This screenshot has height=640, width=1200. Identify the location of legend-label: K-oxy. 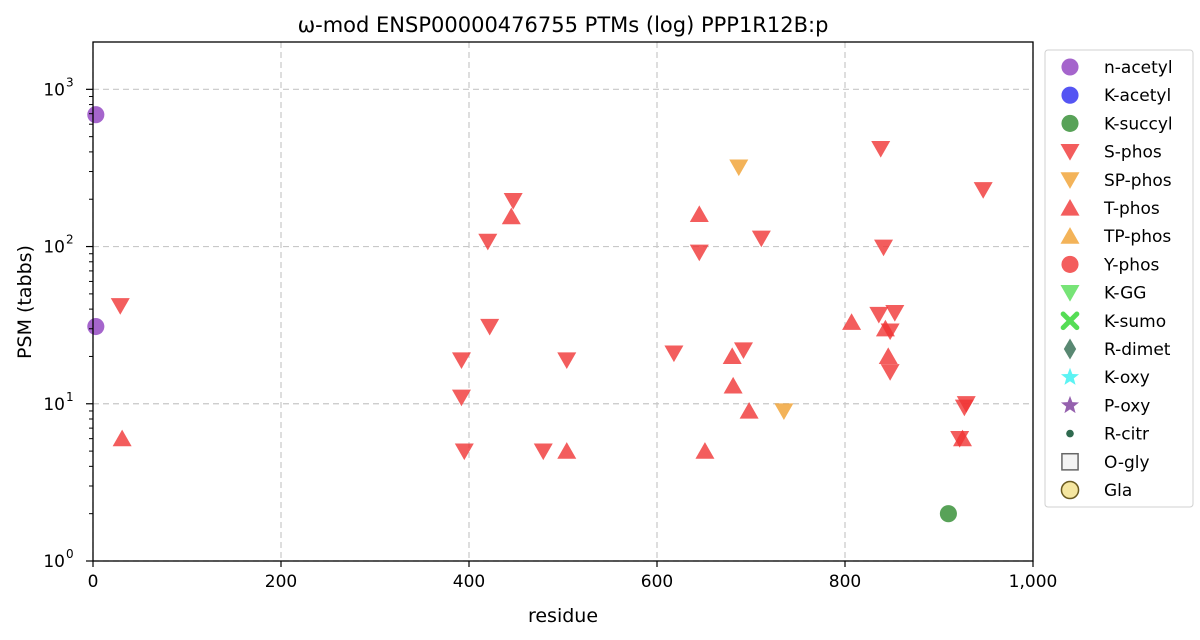
(1127, 378).